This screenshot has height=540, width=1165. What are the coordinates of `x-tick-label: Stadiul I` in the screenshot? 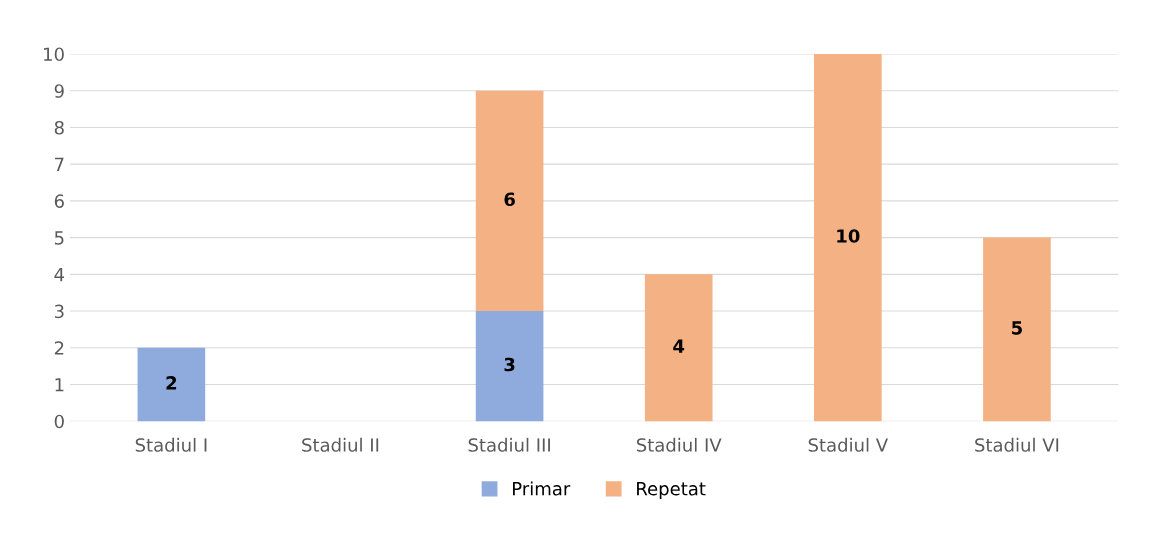 It's located at (171, 444).